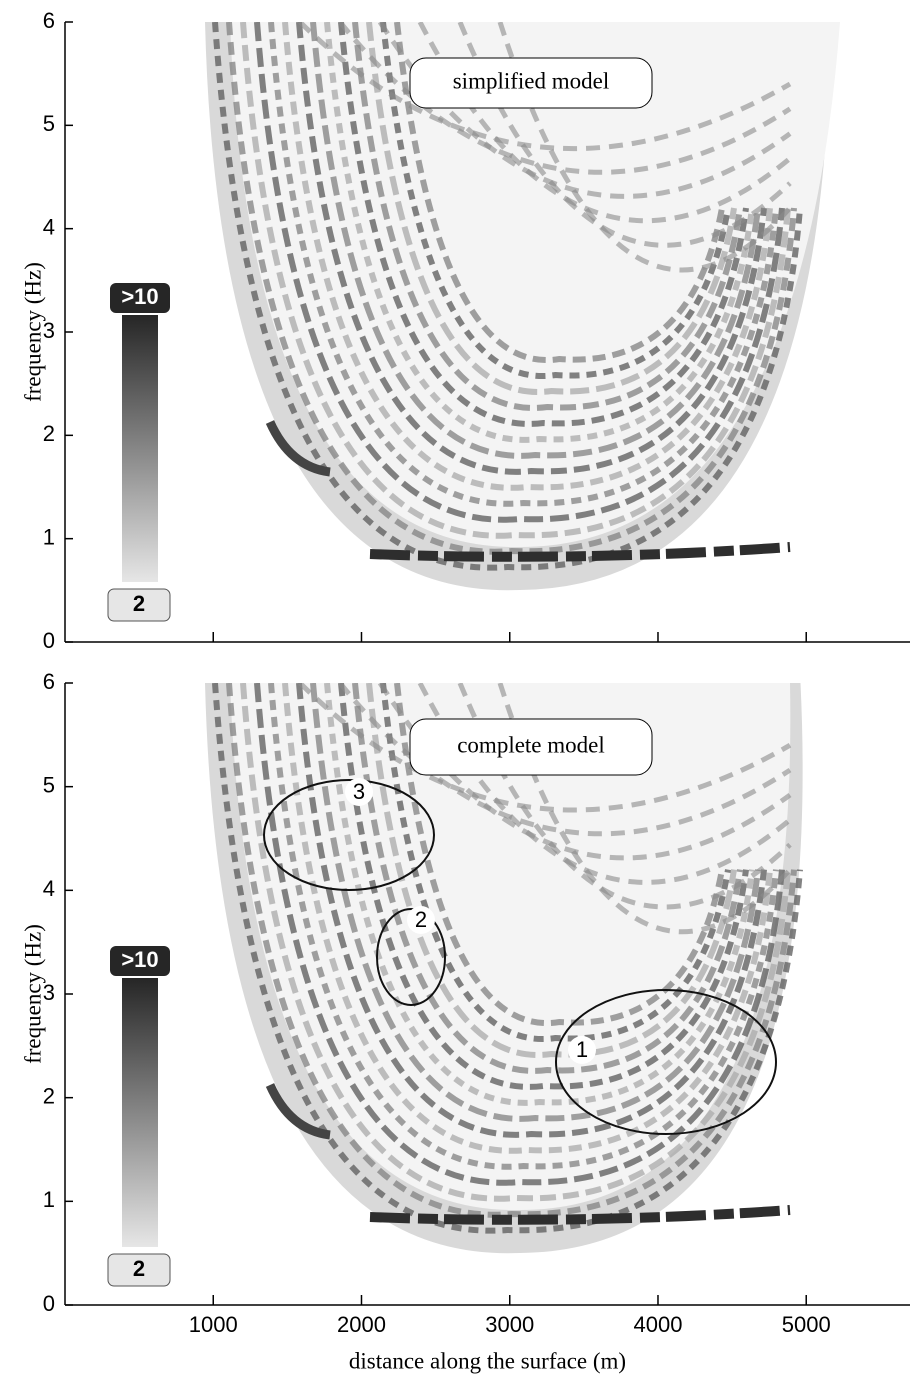 This screenshot has width=911, height=1381. Describe the element at coordinates (487, 1360) in the screenshot. I see `x-axis-title: distance along the surface (m)` at that location.